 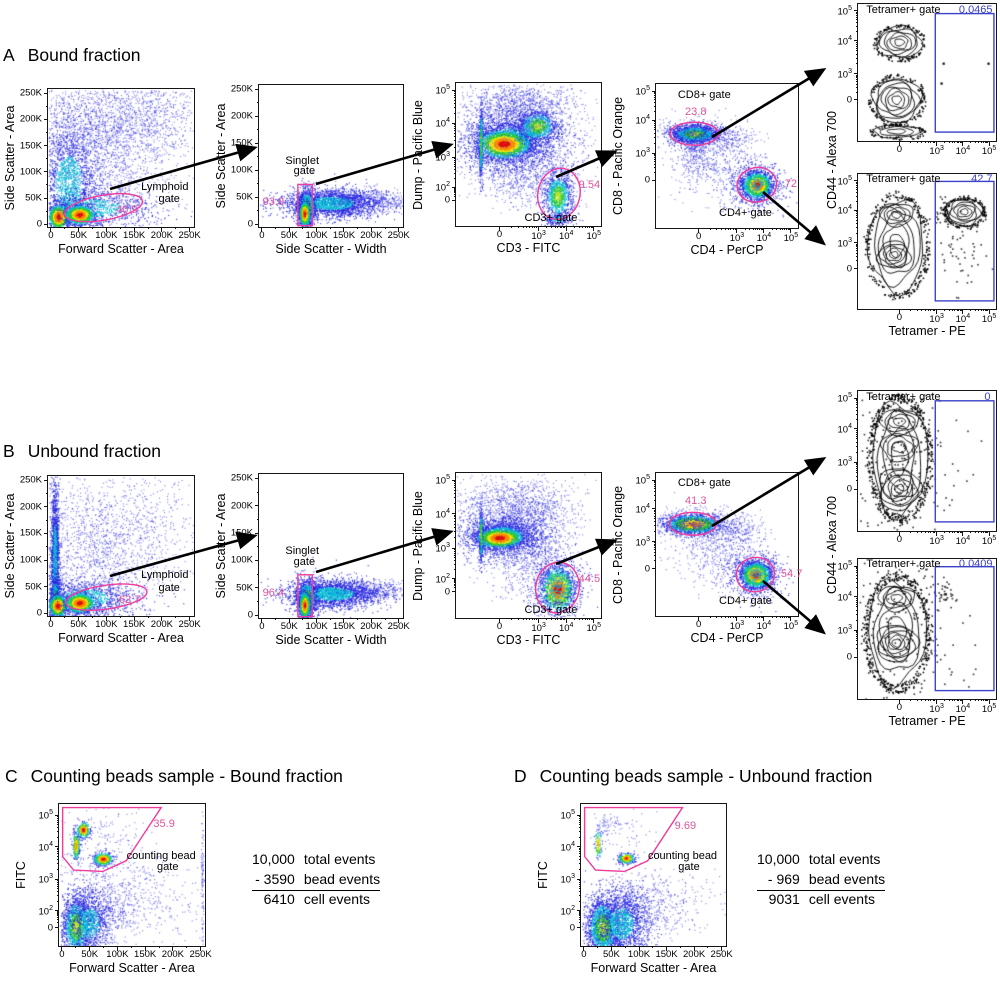 I want to click on x-tick-label: 100K, so click(x=316, y=235).